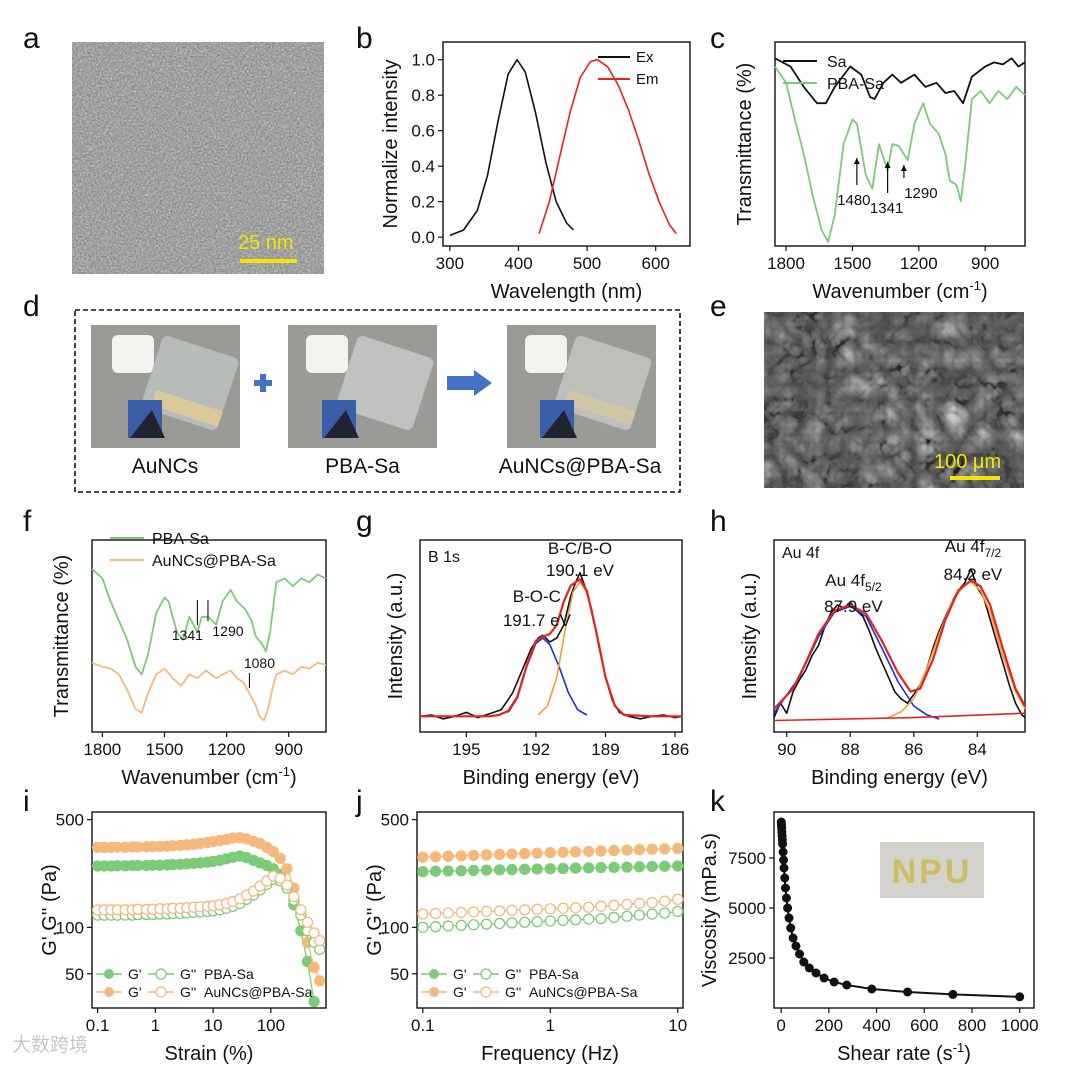 This screenshot has width=1080, height=1066. Describe the element at coordinates (677, 1025) in the screenshot. I see `x-tick-label-j: 10` at that location.